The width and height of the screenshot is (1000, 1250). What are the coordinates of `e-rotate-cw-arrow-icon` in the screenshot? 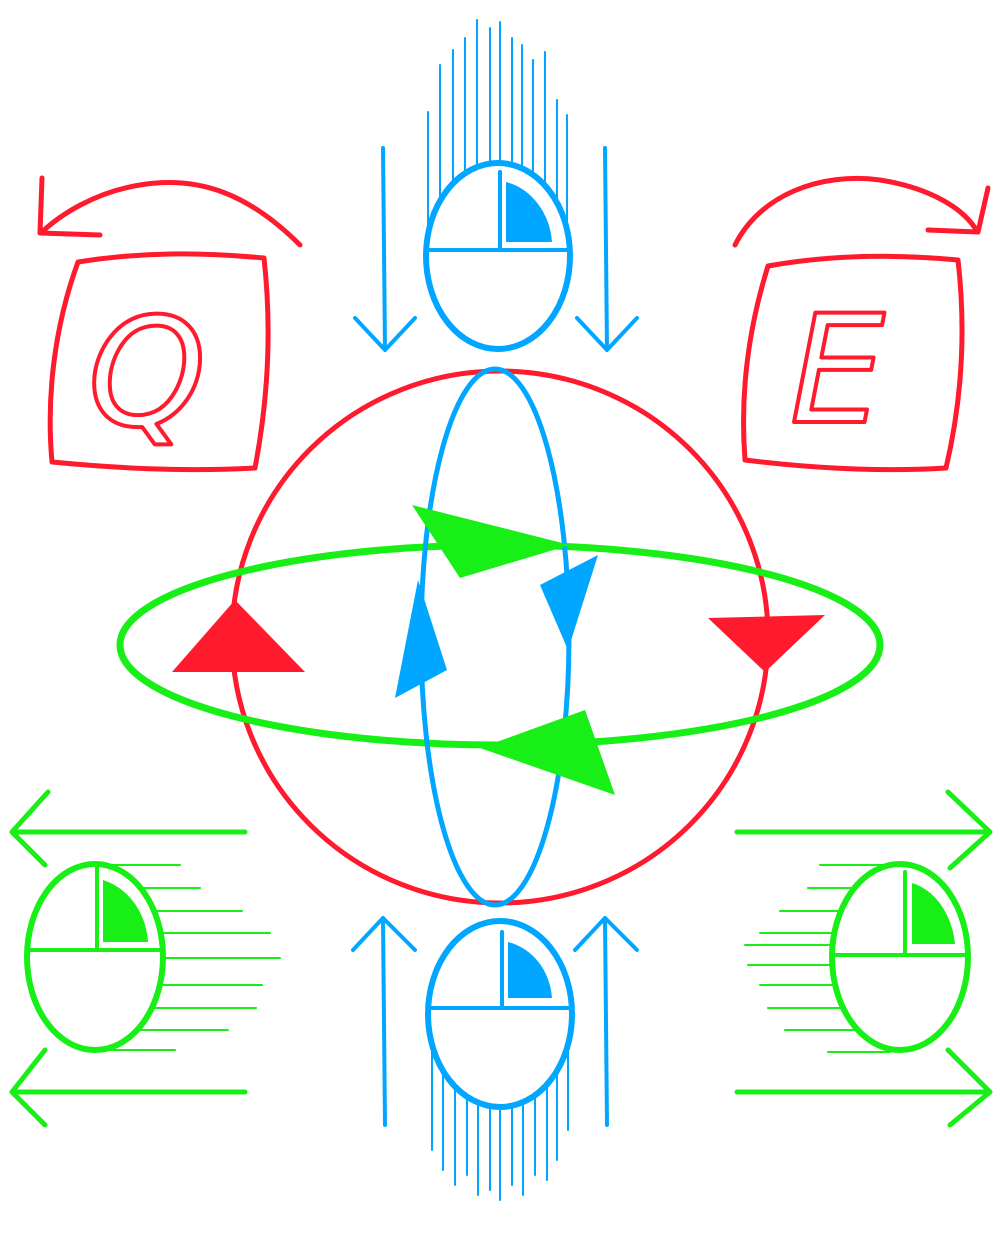 It's located at (855, 211).